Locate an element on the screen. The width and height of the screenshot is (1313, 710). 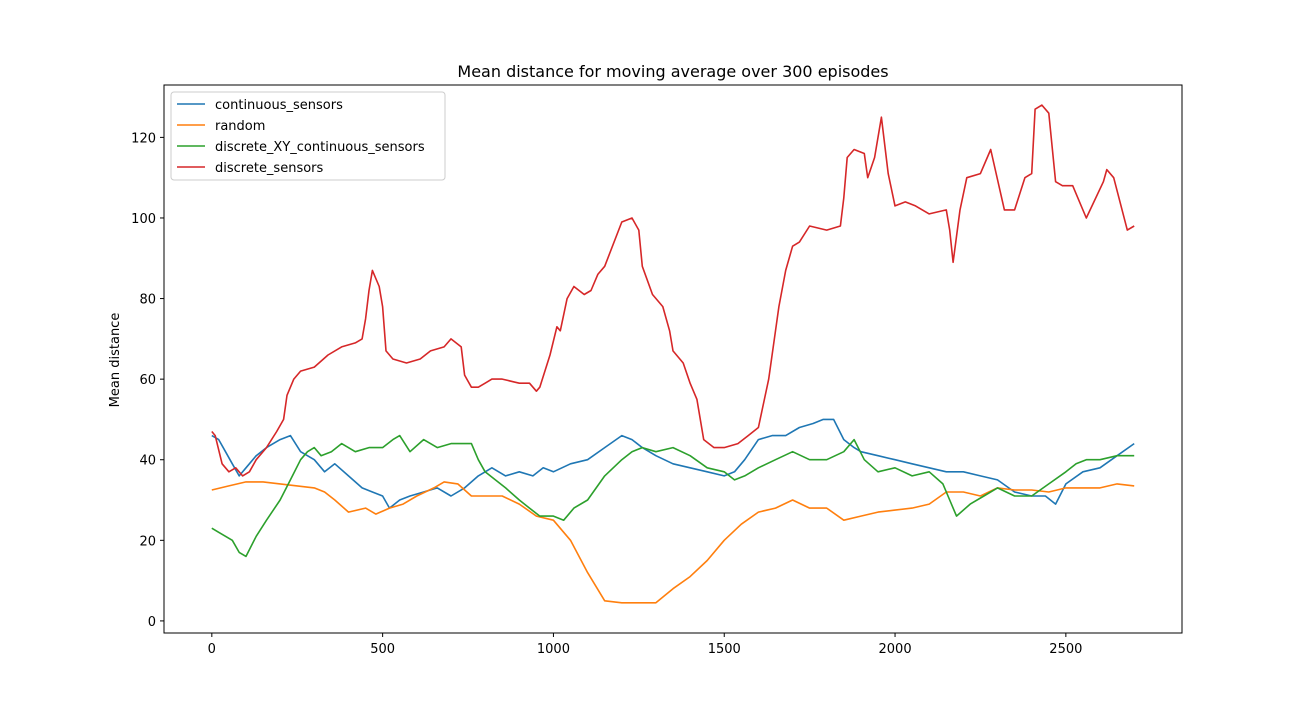
series-line-random is located at coordinates (673, 542).